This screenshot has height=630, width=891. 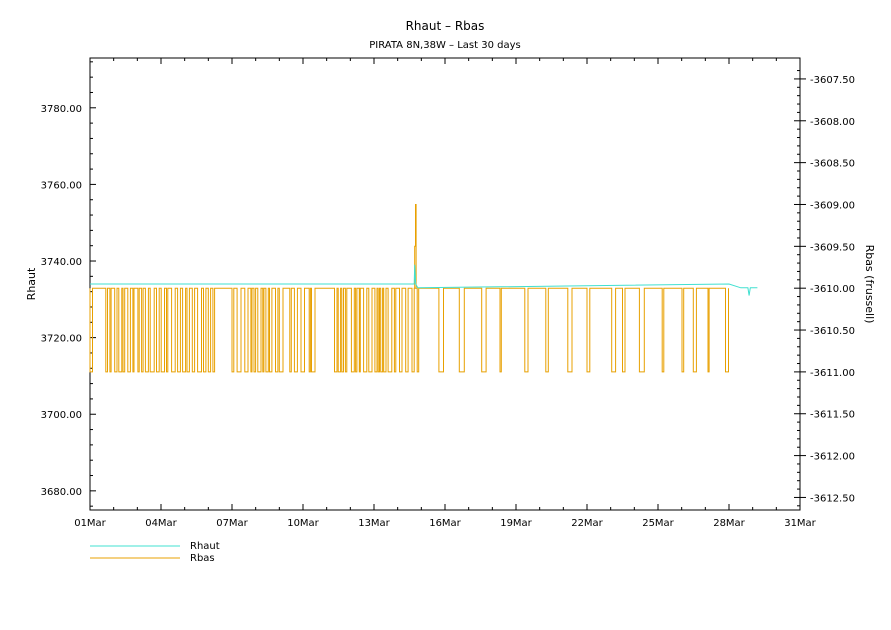 What do you see at coordinates (832, 331) in the screenshot?
I see `y-right-tick-label: -3610.50` at bounding box center [832, 331].